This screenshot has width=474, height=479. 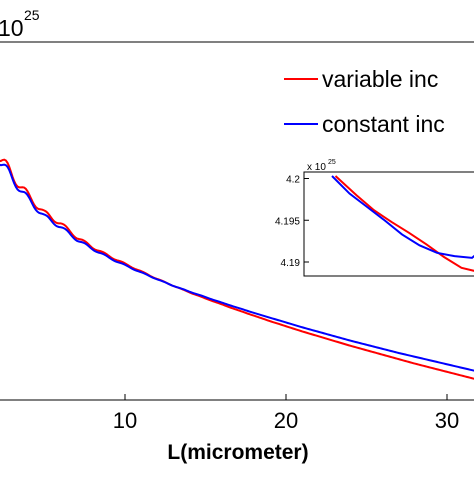 I want to click on x-tick-label: 30, so click(x=447, y=420).